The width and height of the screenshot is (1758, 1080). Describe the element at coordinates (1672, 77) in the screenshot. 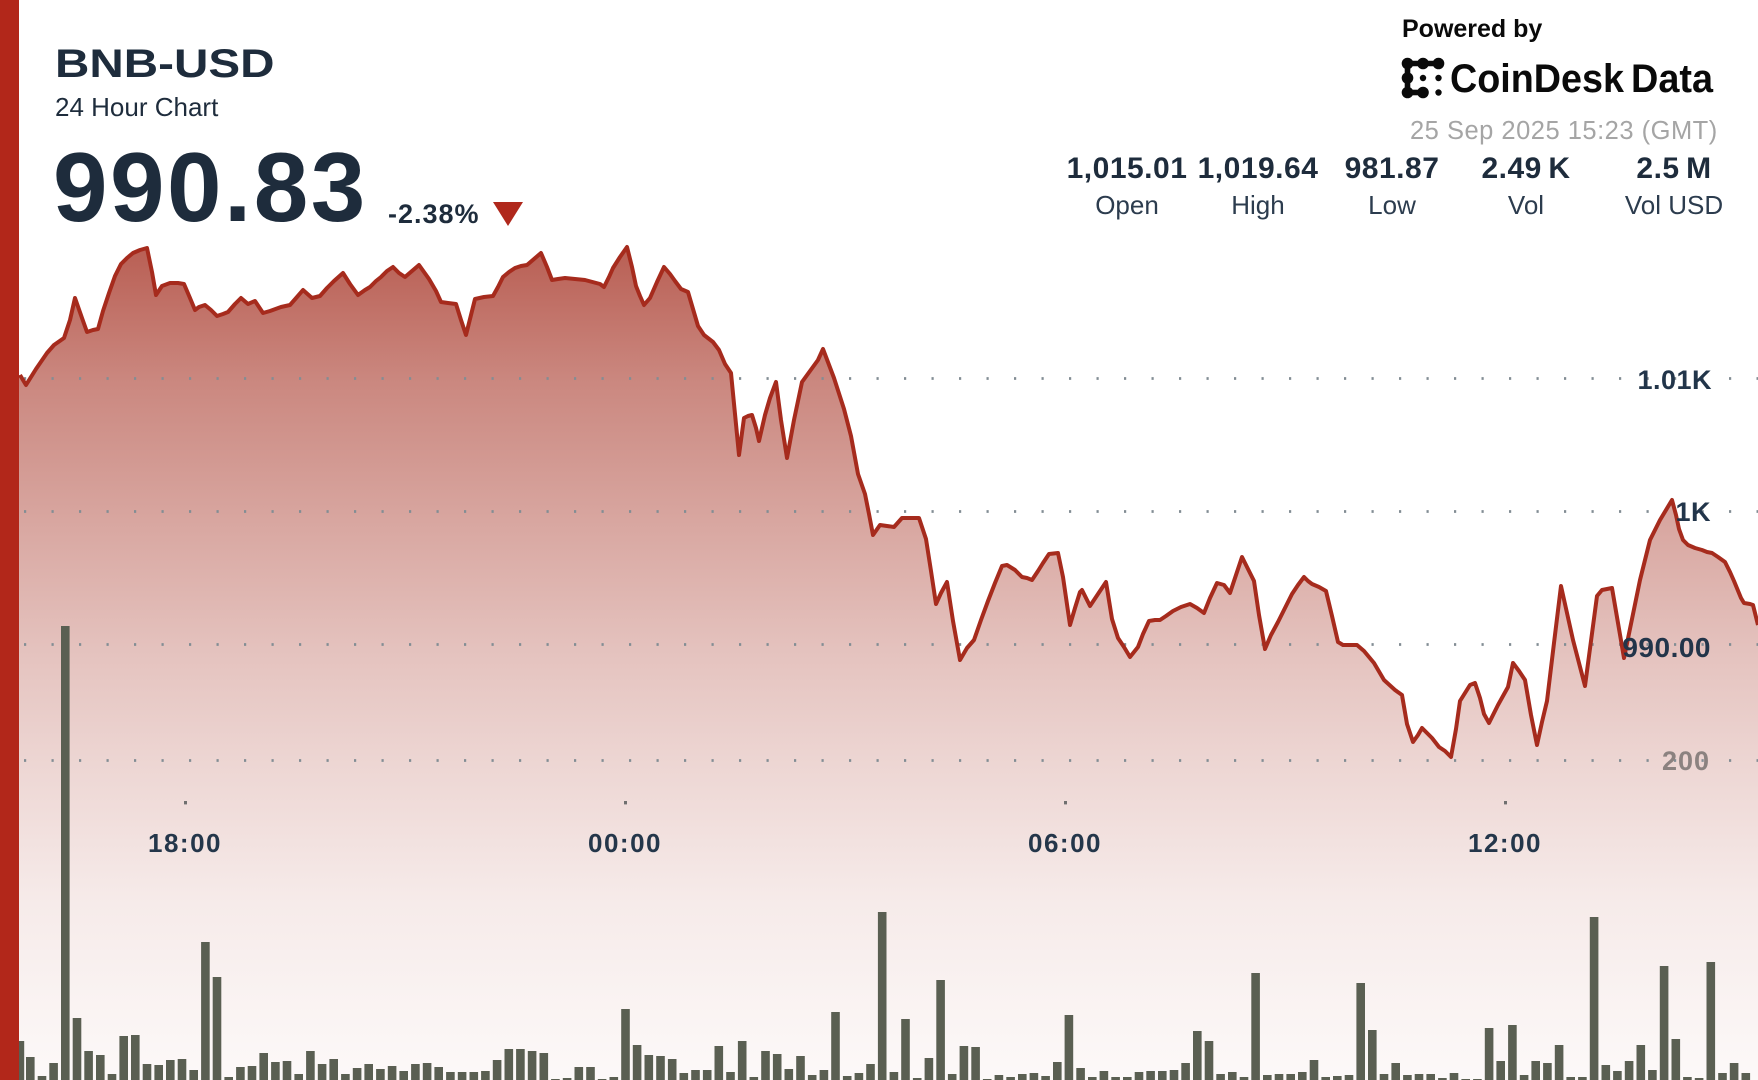

I see `svg-text: Data` at that location.